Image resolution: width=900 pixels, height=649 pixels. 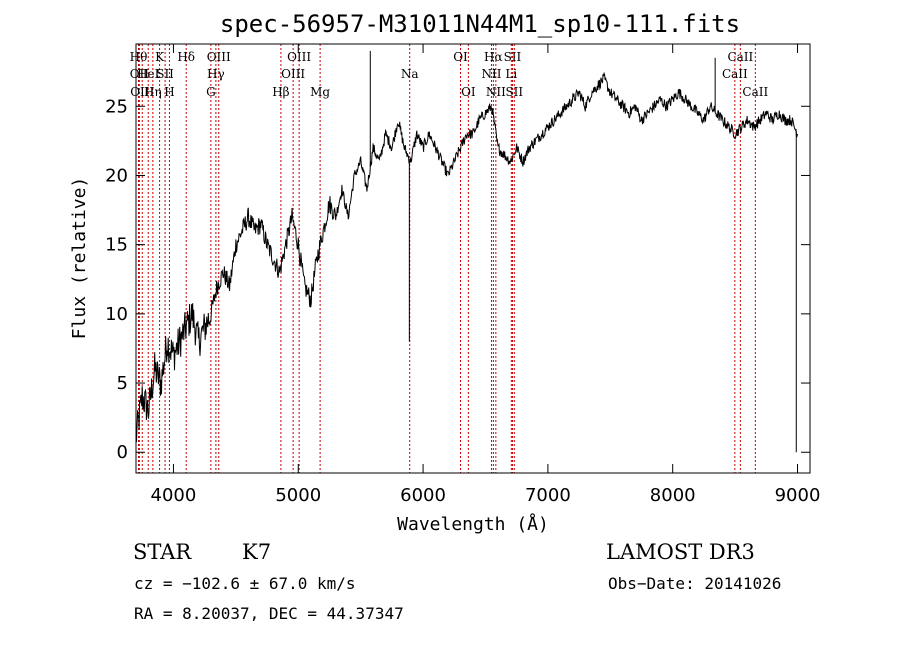 What do you see at coordinates (116, 175) in the screenshot?
I see `y-tick-label: 20` at bounding box center [116, 175].